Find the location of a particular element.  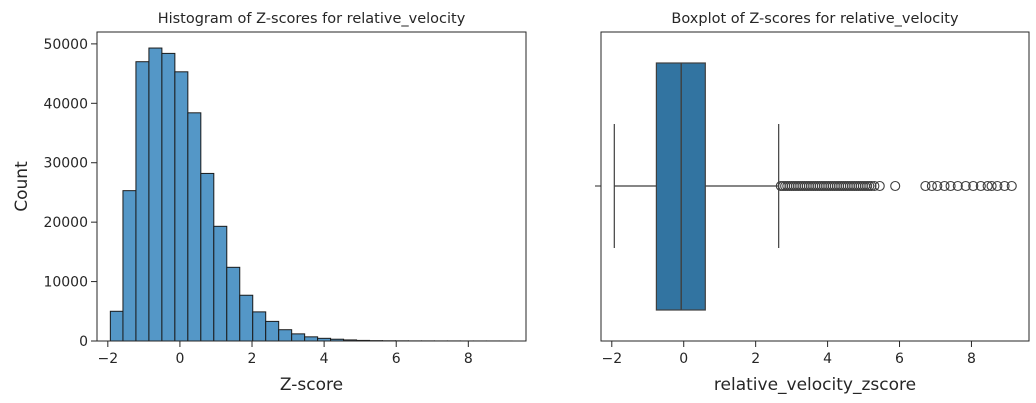

boxplot-x-tick-label: 8 is located at coordinates (971, 359).